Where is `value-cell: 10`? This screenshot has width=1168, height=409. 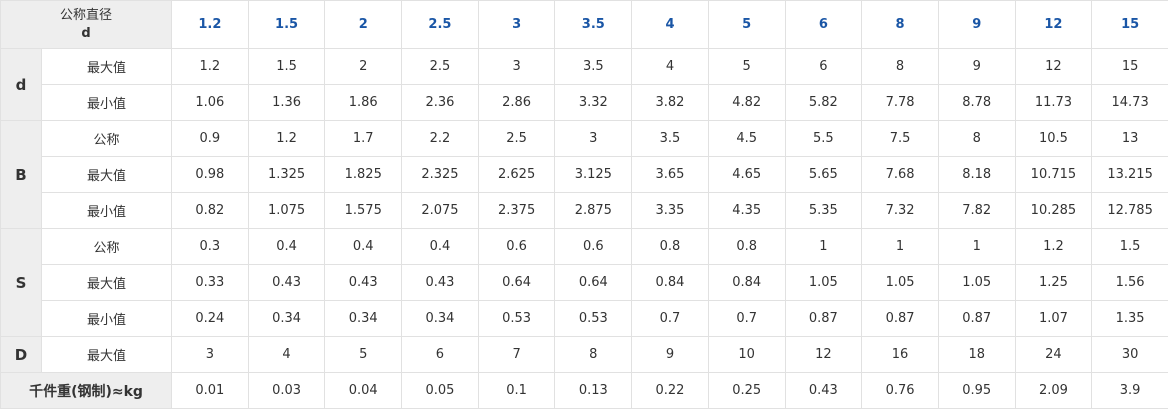 value-cell: 10 is located at coordinates (746, 355).